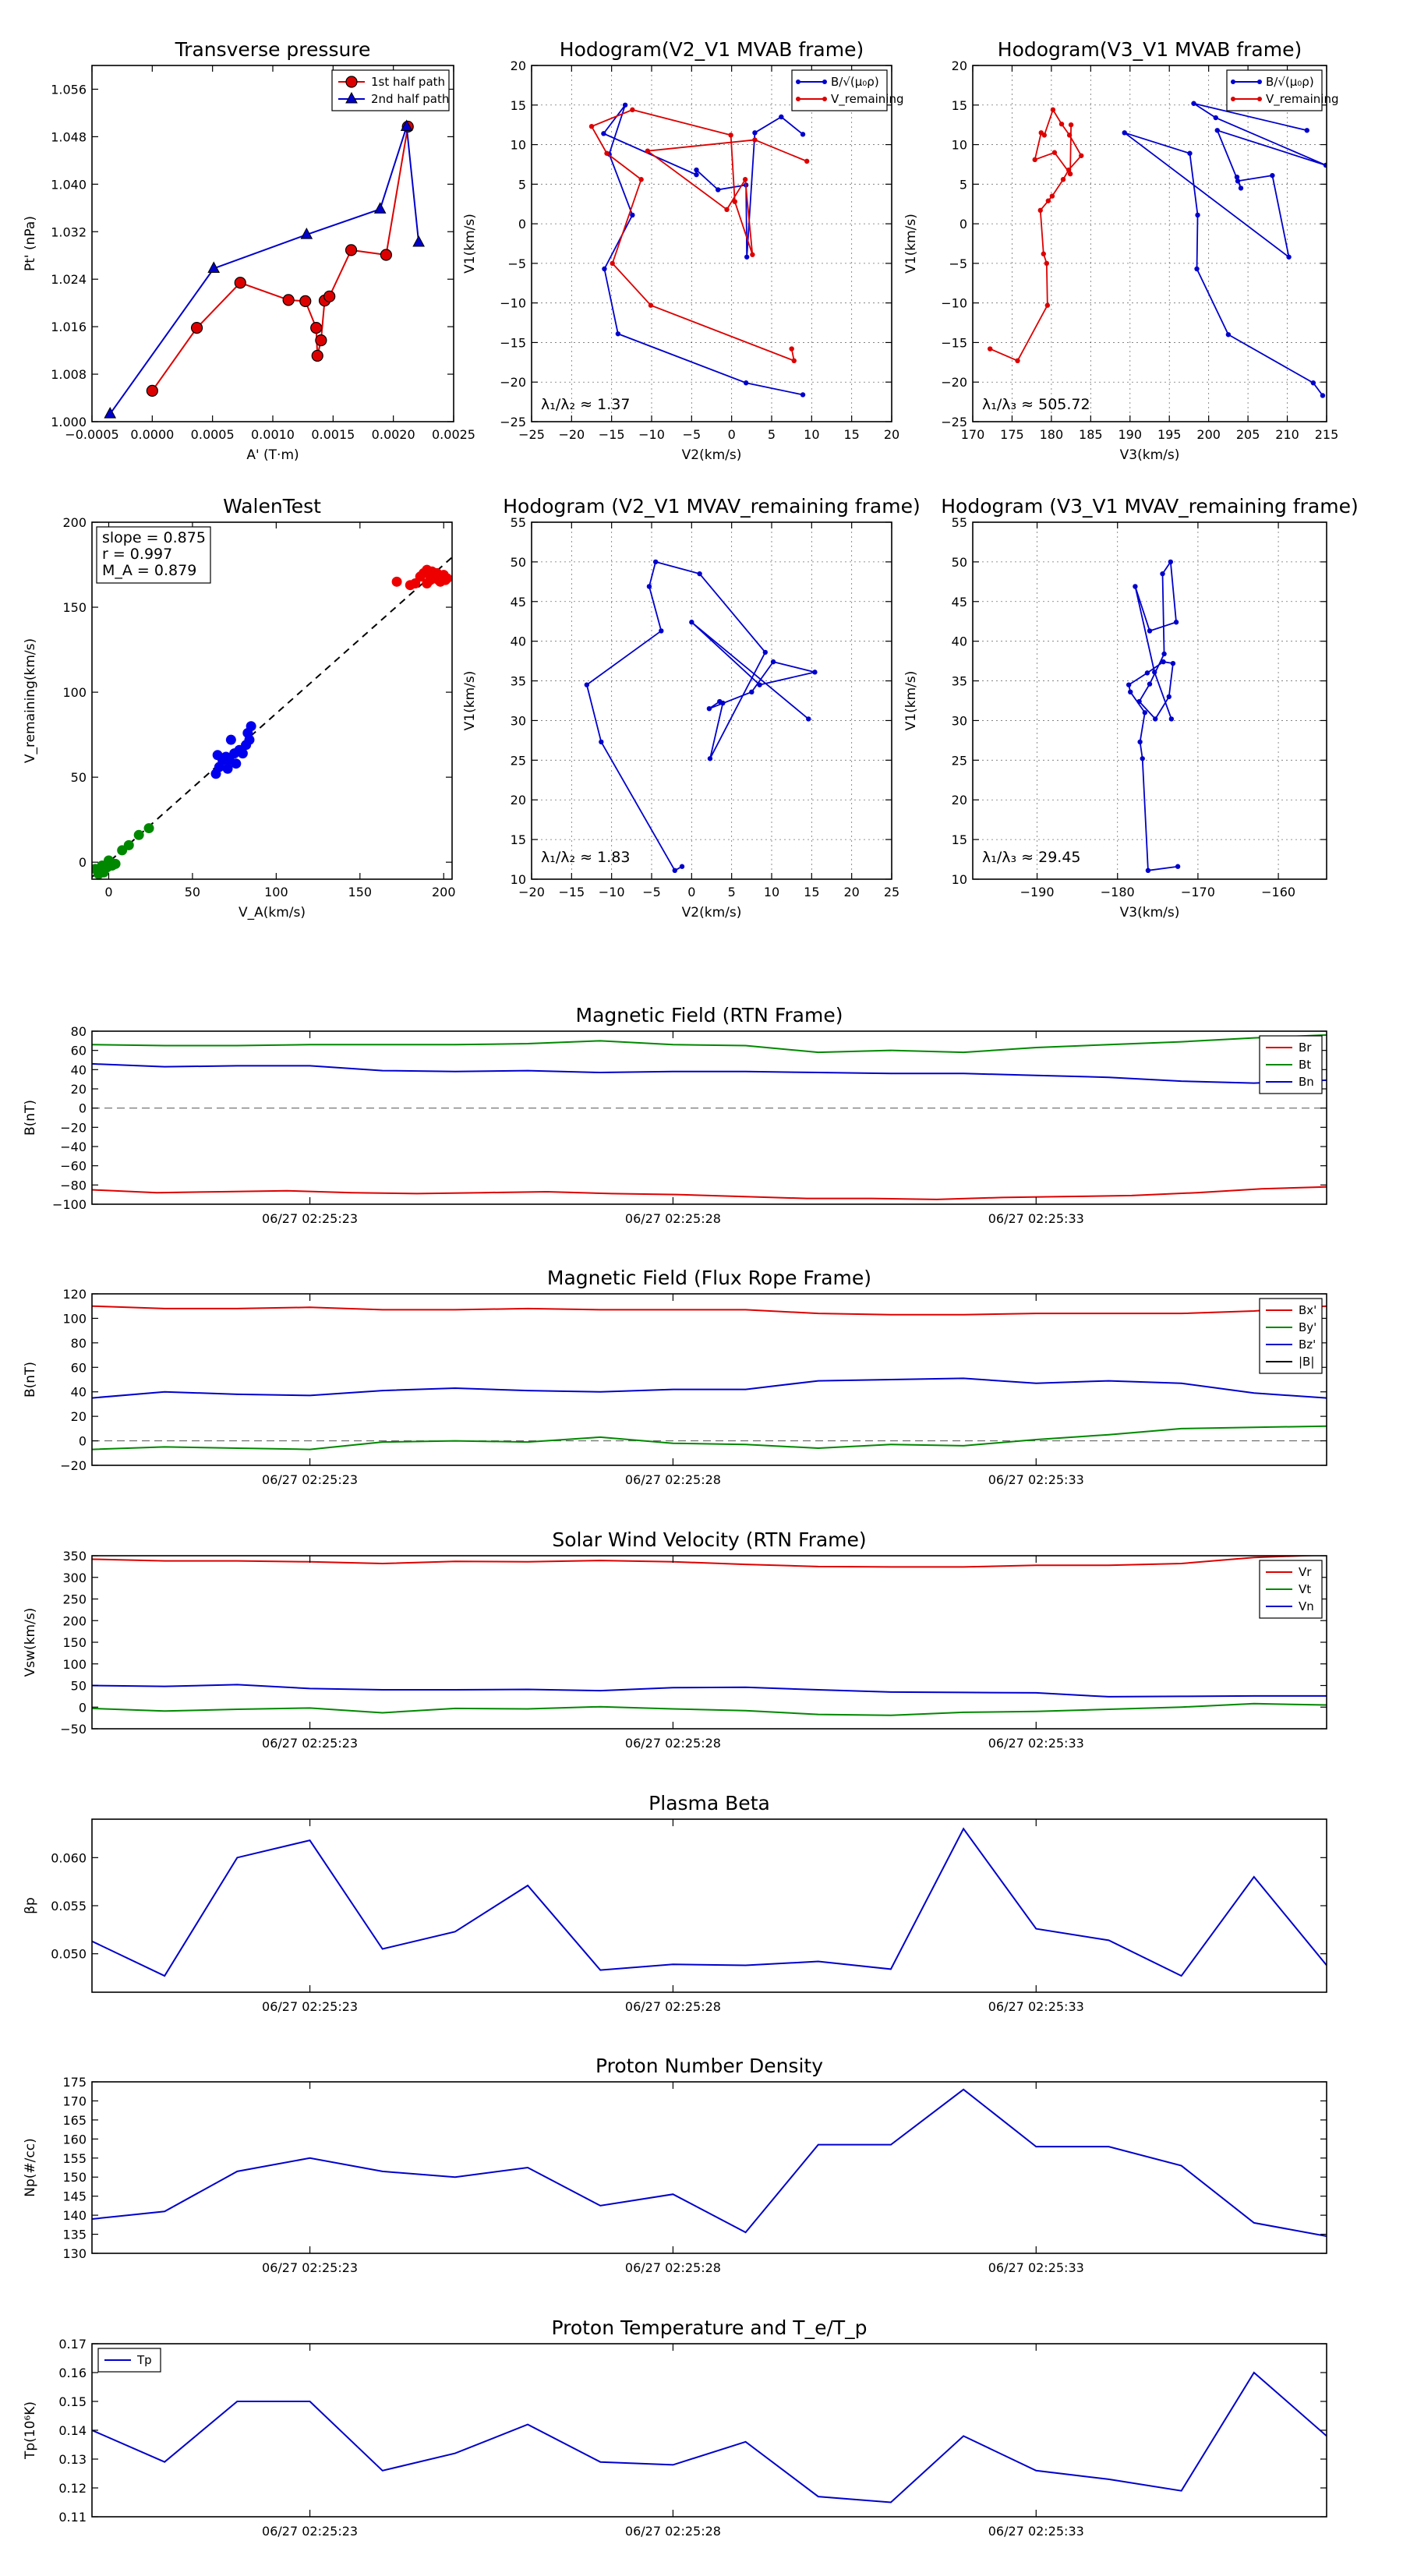 The height and width of the screenshot is (2576, 1403). I want to click on x-tick-label: 0, so click(108, 892).